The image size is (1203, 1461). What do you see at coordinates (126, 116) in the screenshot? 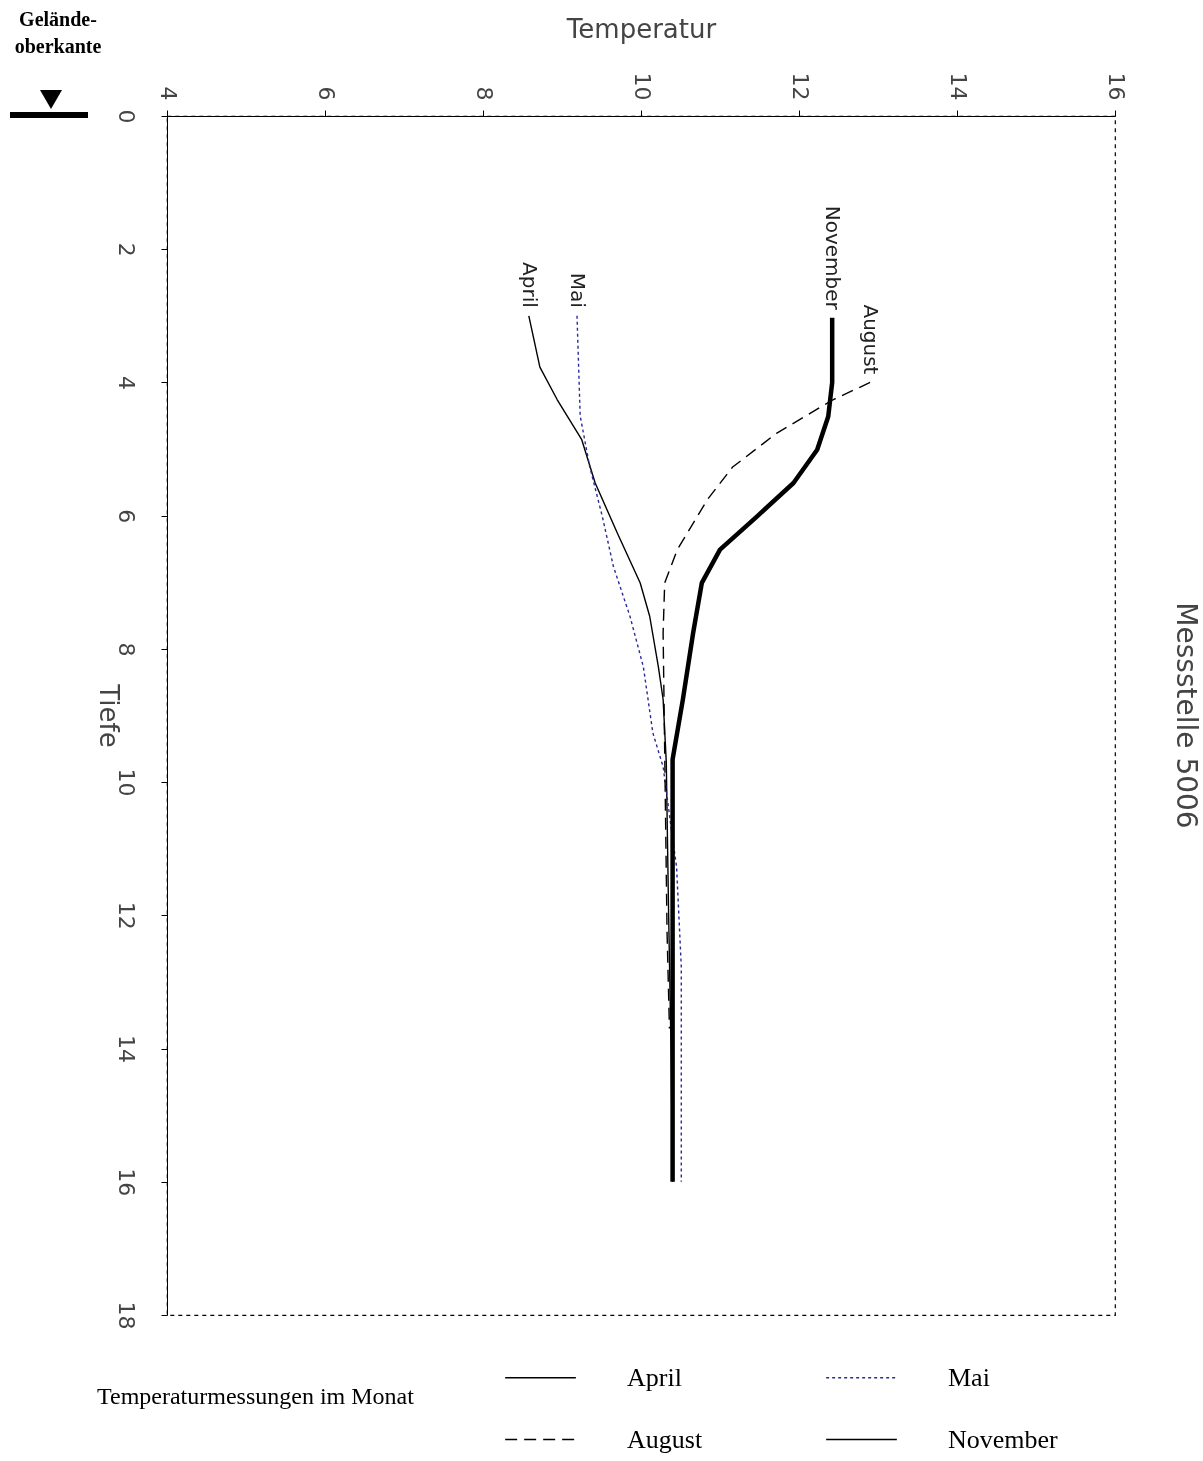
I see `y-tick-label: 0` at bounding box center [126, 116].